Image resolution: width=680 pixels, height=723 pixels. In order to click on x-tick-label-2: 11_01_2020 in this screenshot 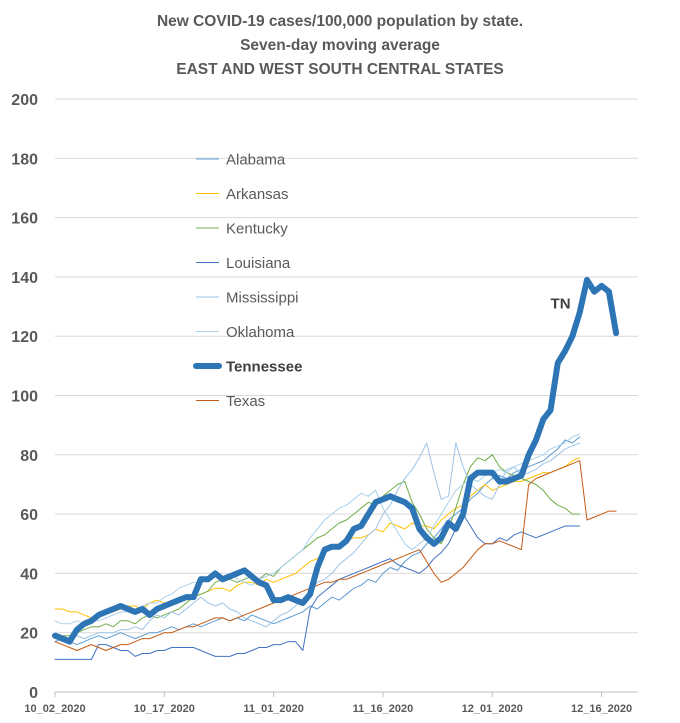, I will do `click(273, 709)`.